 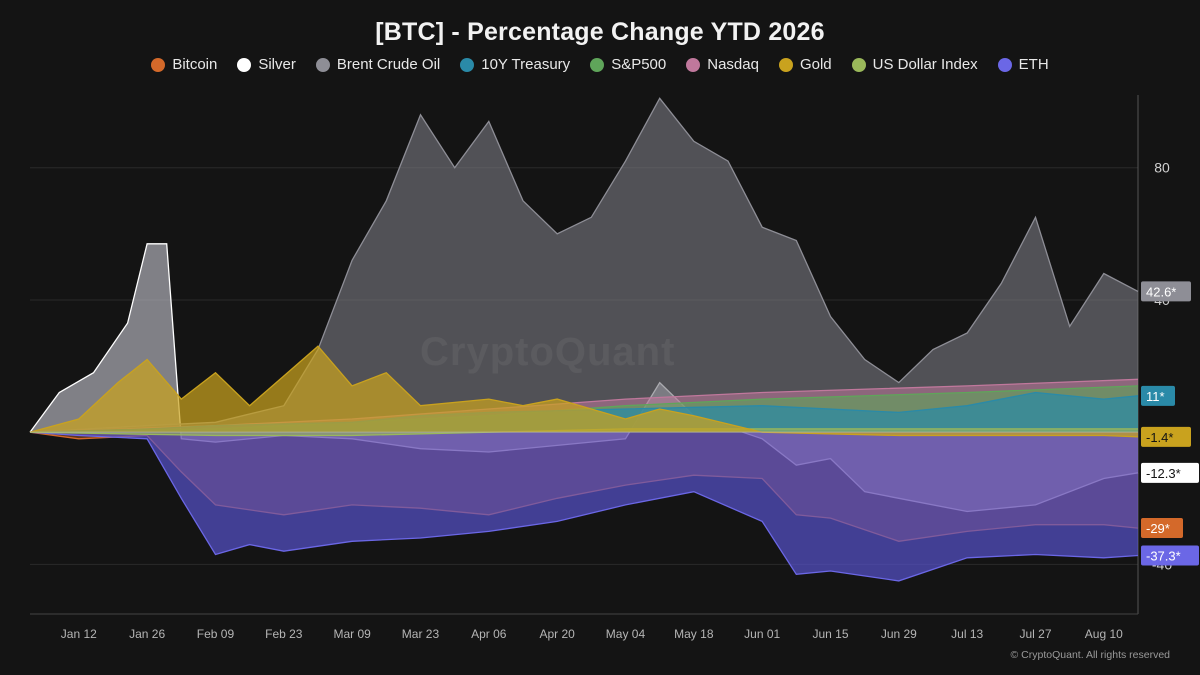 I want to click on y-tick-label: 80, so click(x=1162, y=168).